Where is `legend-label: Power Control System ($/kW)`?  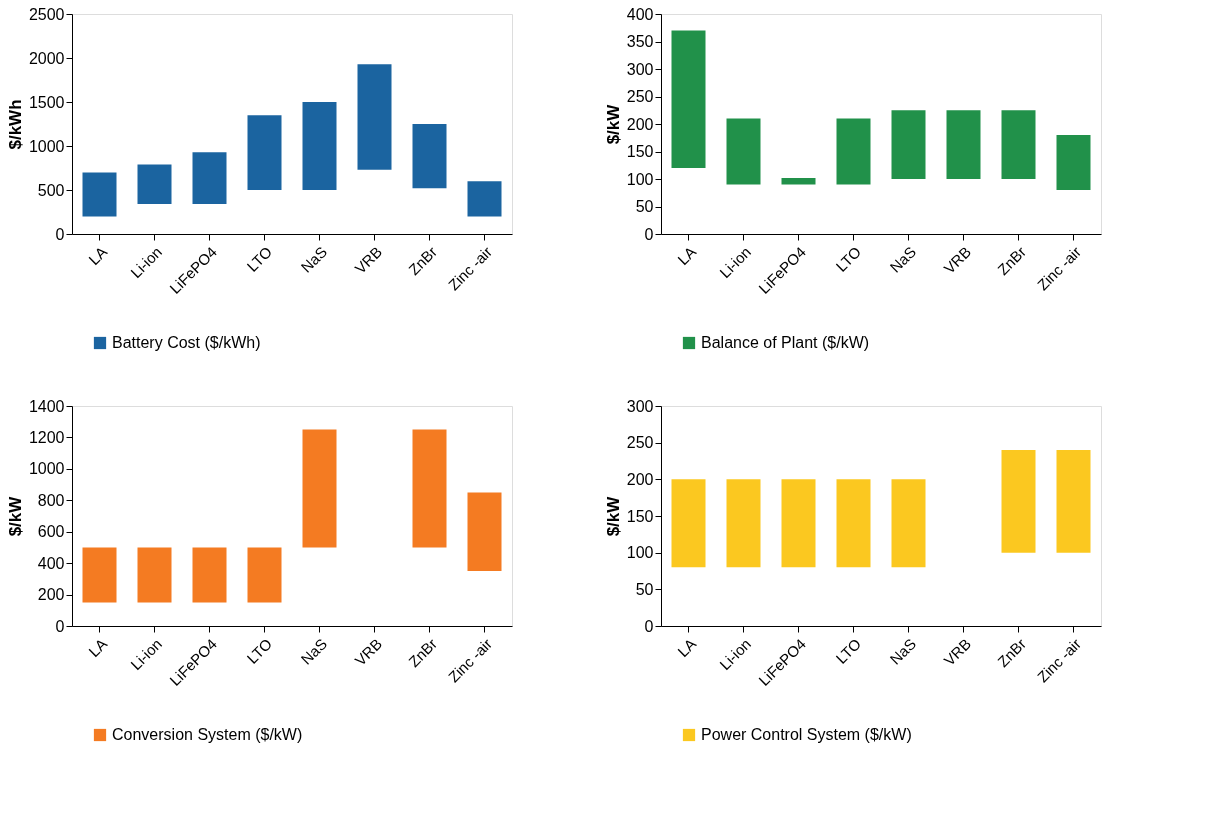 legend-label: Power Control System ($/kW) is located at coordinates (806, 734).